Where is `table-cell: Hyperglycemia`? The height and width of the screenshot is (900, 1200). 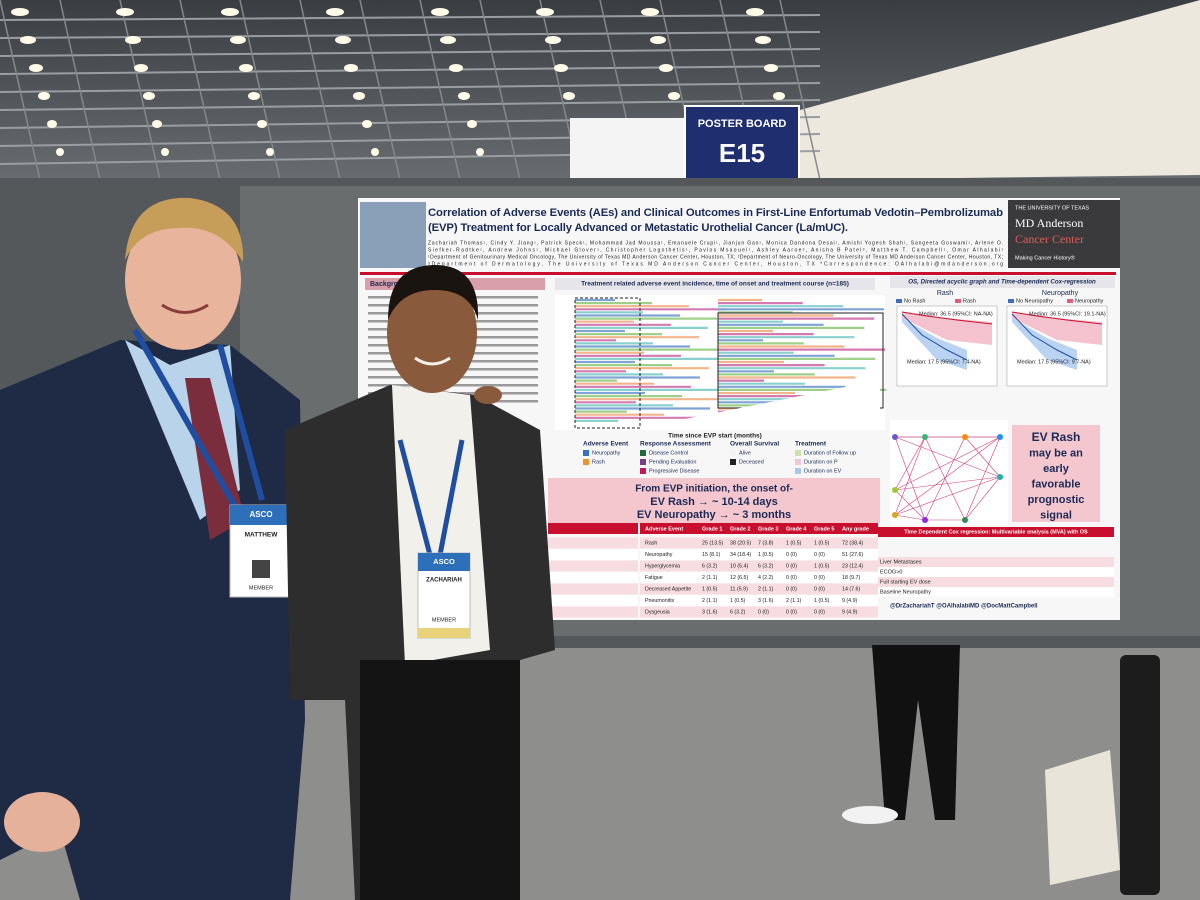
table-cell: Hyperglycemia is located at coordinates (662, 566).